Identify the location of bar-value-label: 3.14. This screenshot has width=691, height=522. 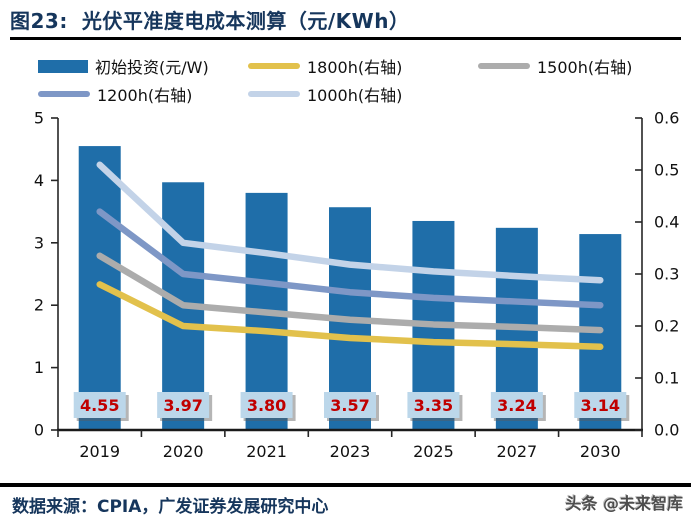
(600, 405).